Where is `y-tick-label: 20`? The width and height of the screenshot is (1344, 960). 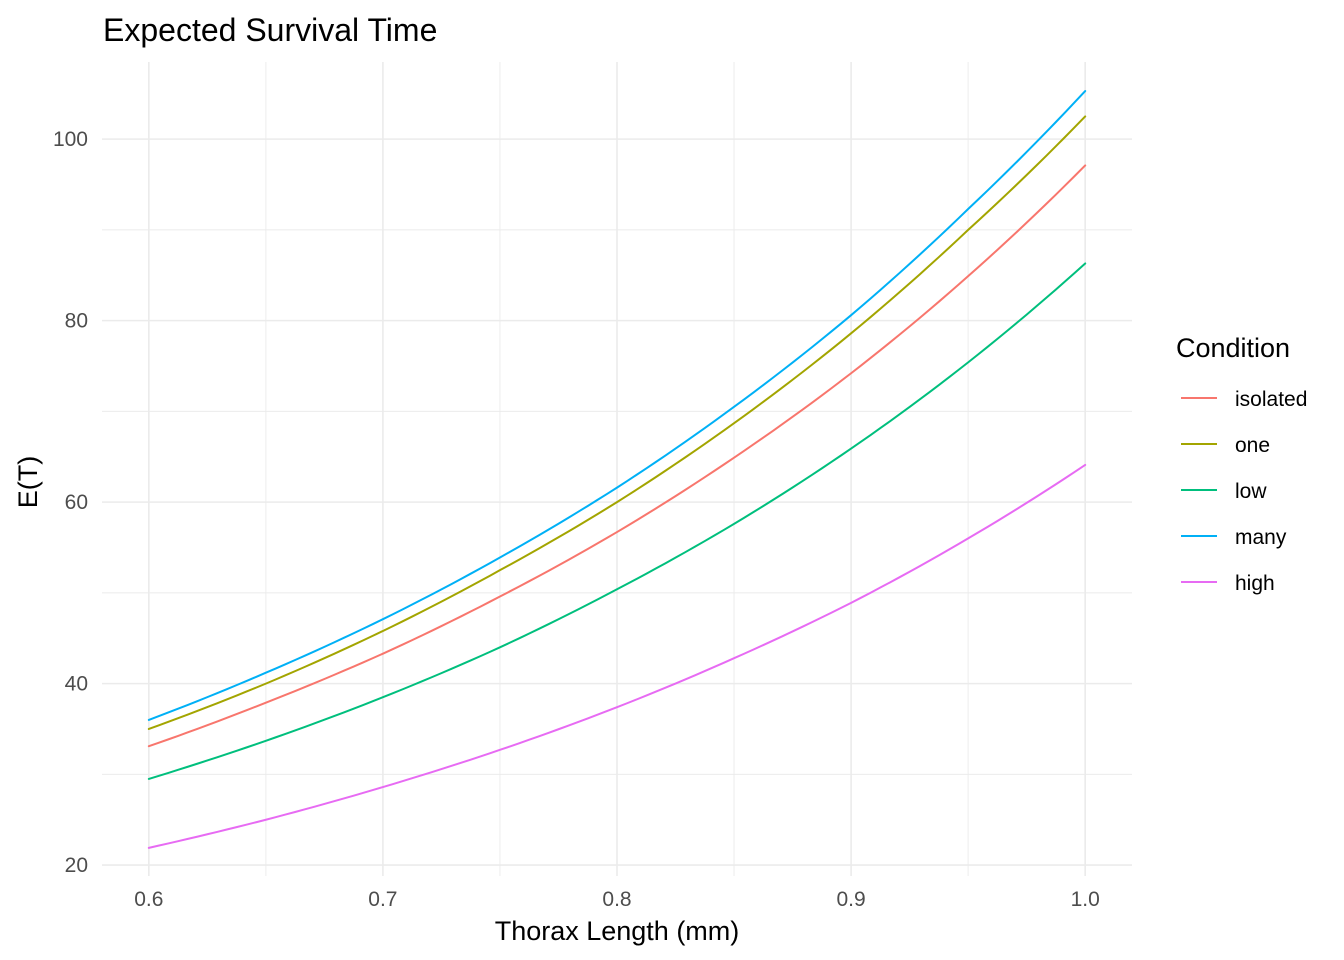 y-tick-label: 20 is located at coordinates (76, 865).